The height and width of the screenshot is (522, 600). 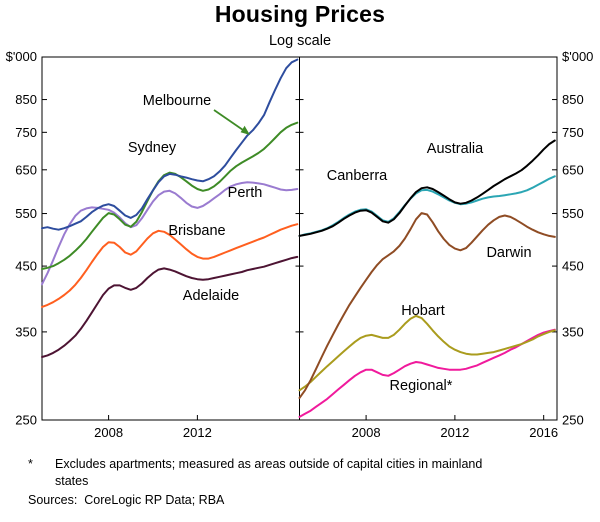 I want to click on series-line-australia, so click(x=427, y=188).